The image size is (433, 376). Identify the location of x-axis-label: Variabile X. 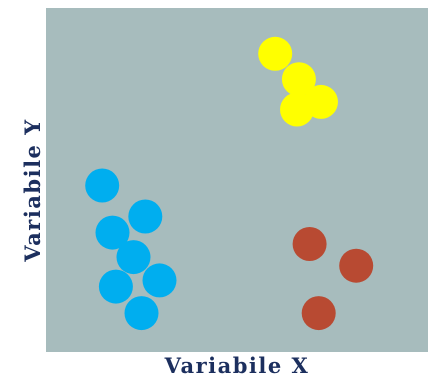
(237, 364).